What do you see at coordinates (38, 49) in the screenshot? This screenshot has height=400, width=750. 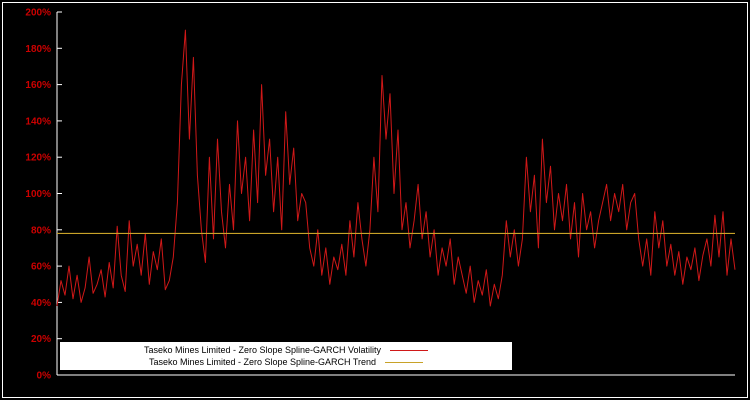 I see `y-tick-label: 180%` at bounding box center [38, 49].